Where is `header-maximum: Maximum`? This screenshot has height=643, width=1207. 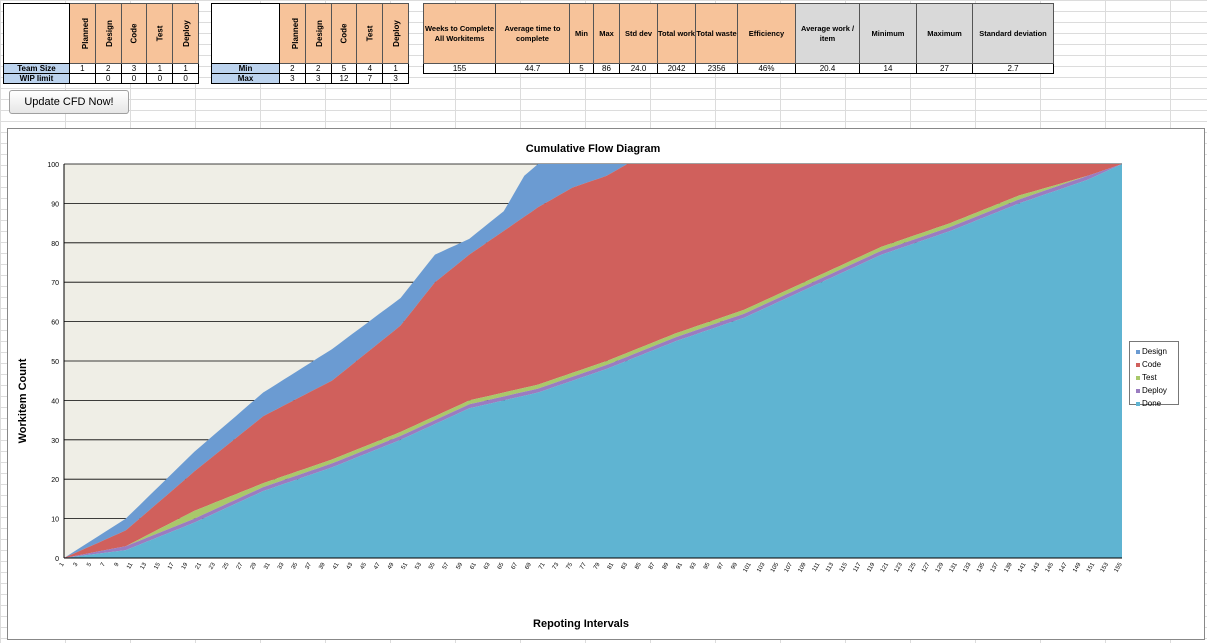
header-maximum: Maximum is located at coordinates (944, 33).